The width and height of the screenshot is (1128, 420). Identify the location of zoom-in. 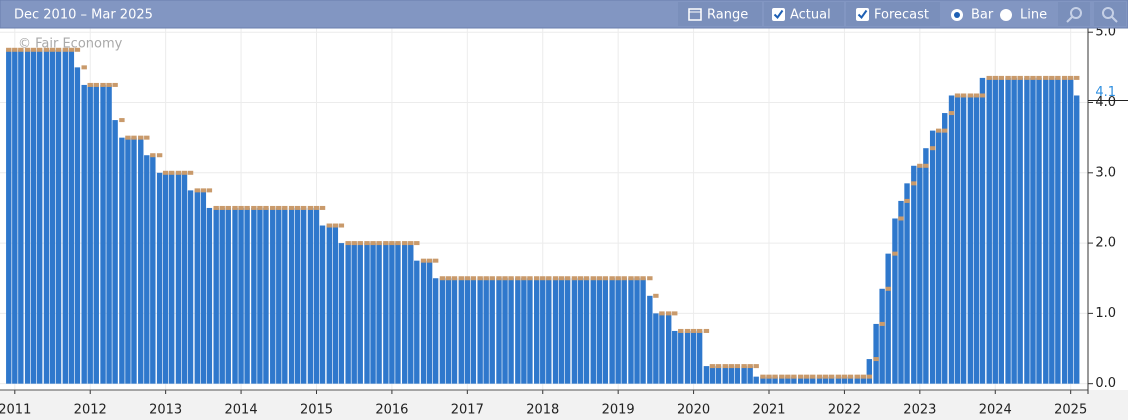
(1074, 14).